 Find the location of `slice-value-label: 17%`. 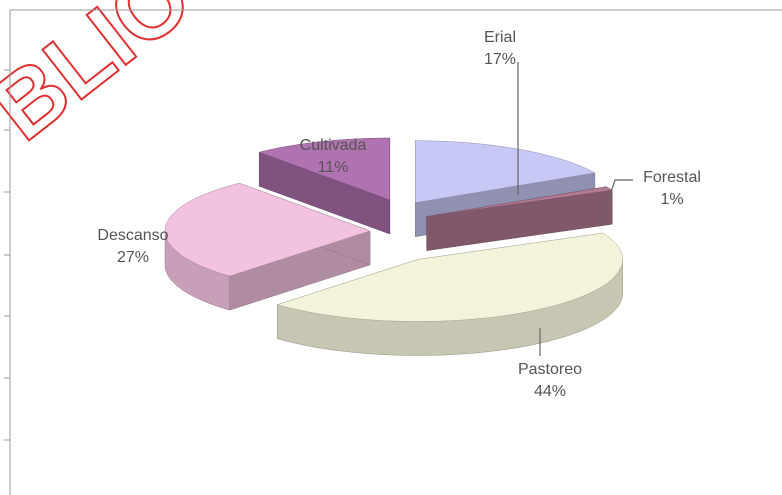

slice-value-label: 17% is located at coordinates (500, 59).